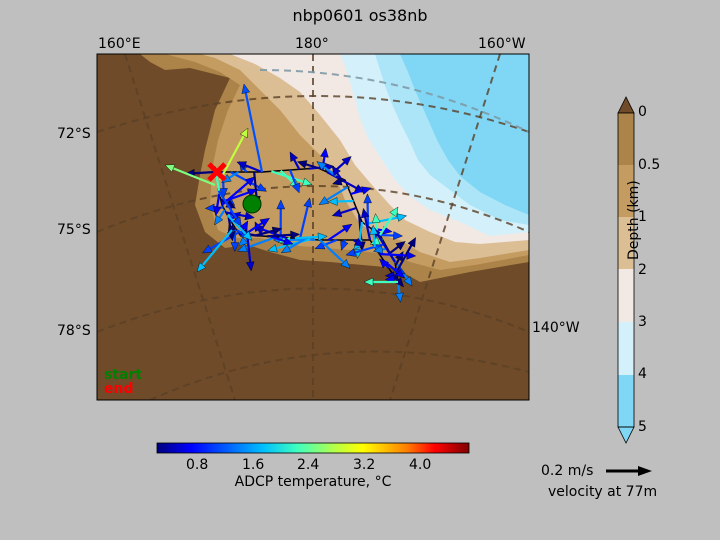 This screenshot has width=720, height=540. I want to click on depth-colorbar, so click(626, 270).